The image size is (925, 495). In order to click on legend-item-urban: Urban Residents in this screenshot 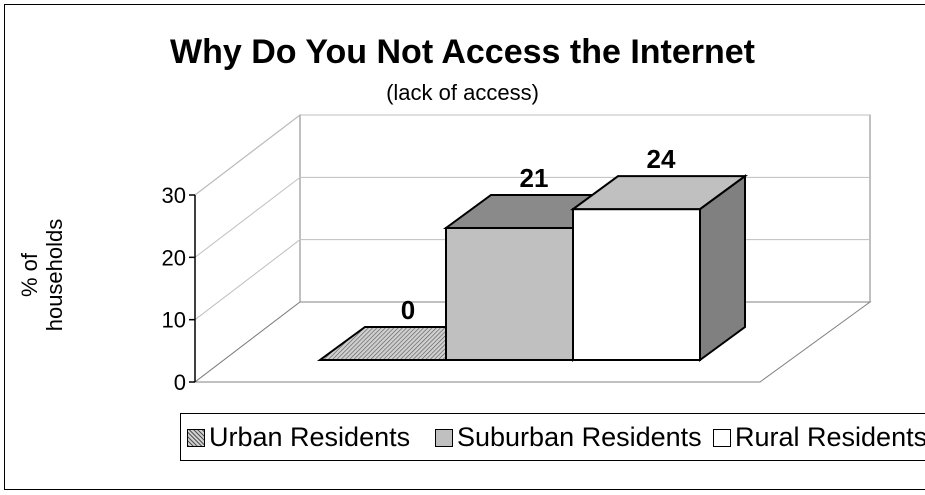, I will do `click(298, 437)`.